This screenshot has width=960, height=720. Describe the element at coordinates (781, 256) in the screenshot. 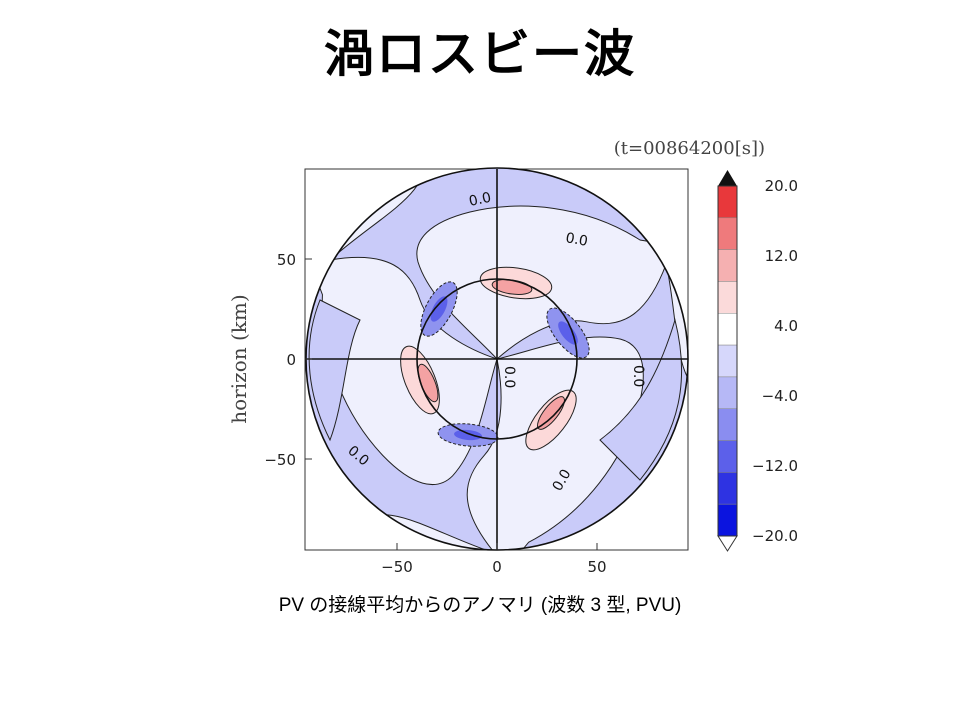

I see `colorbar-label: 12.0` at that location.